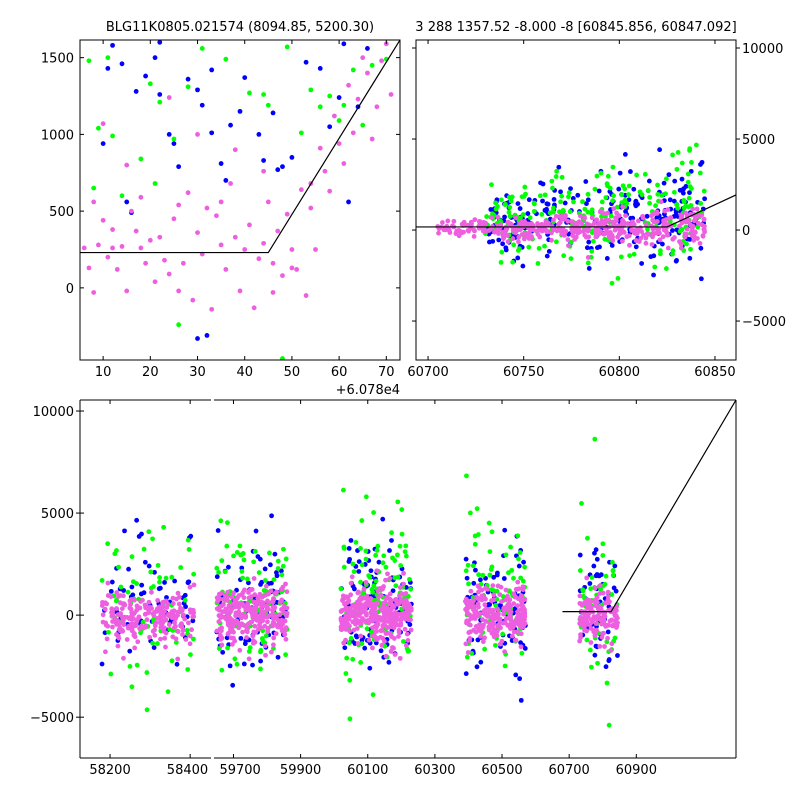  I want to click on x-tick-label: 70, so click(386, 372).